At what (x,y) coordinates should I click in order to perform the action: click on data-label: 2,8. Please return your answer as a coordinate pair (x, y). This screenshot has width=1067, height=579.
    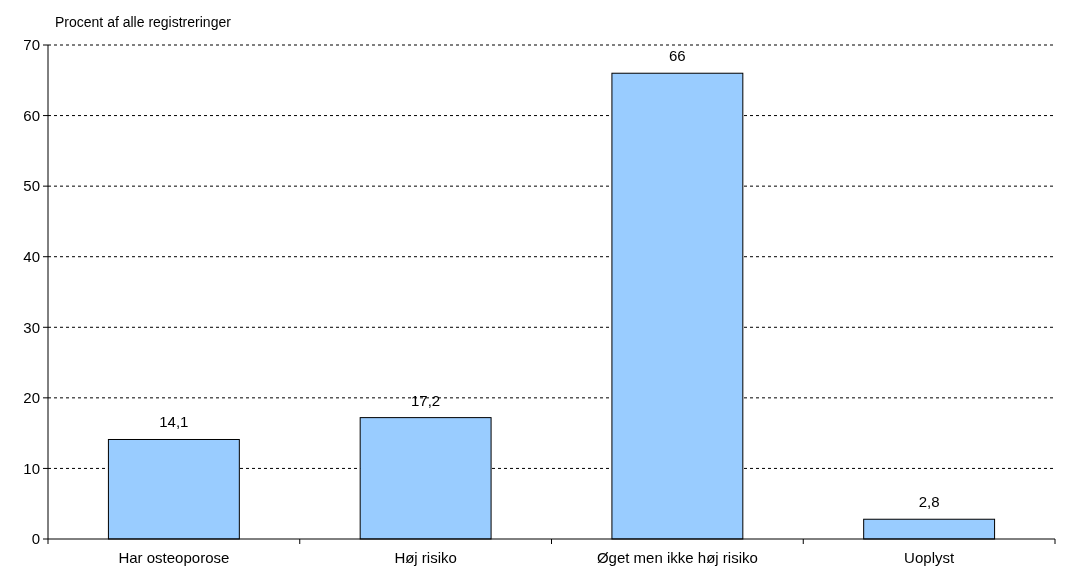
    Looking at the image, I should click on (929, 502).